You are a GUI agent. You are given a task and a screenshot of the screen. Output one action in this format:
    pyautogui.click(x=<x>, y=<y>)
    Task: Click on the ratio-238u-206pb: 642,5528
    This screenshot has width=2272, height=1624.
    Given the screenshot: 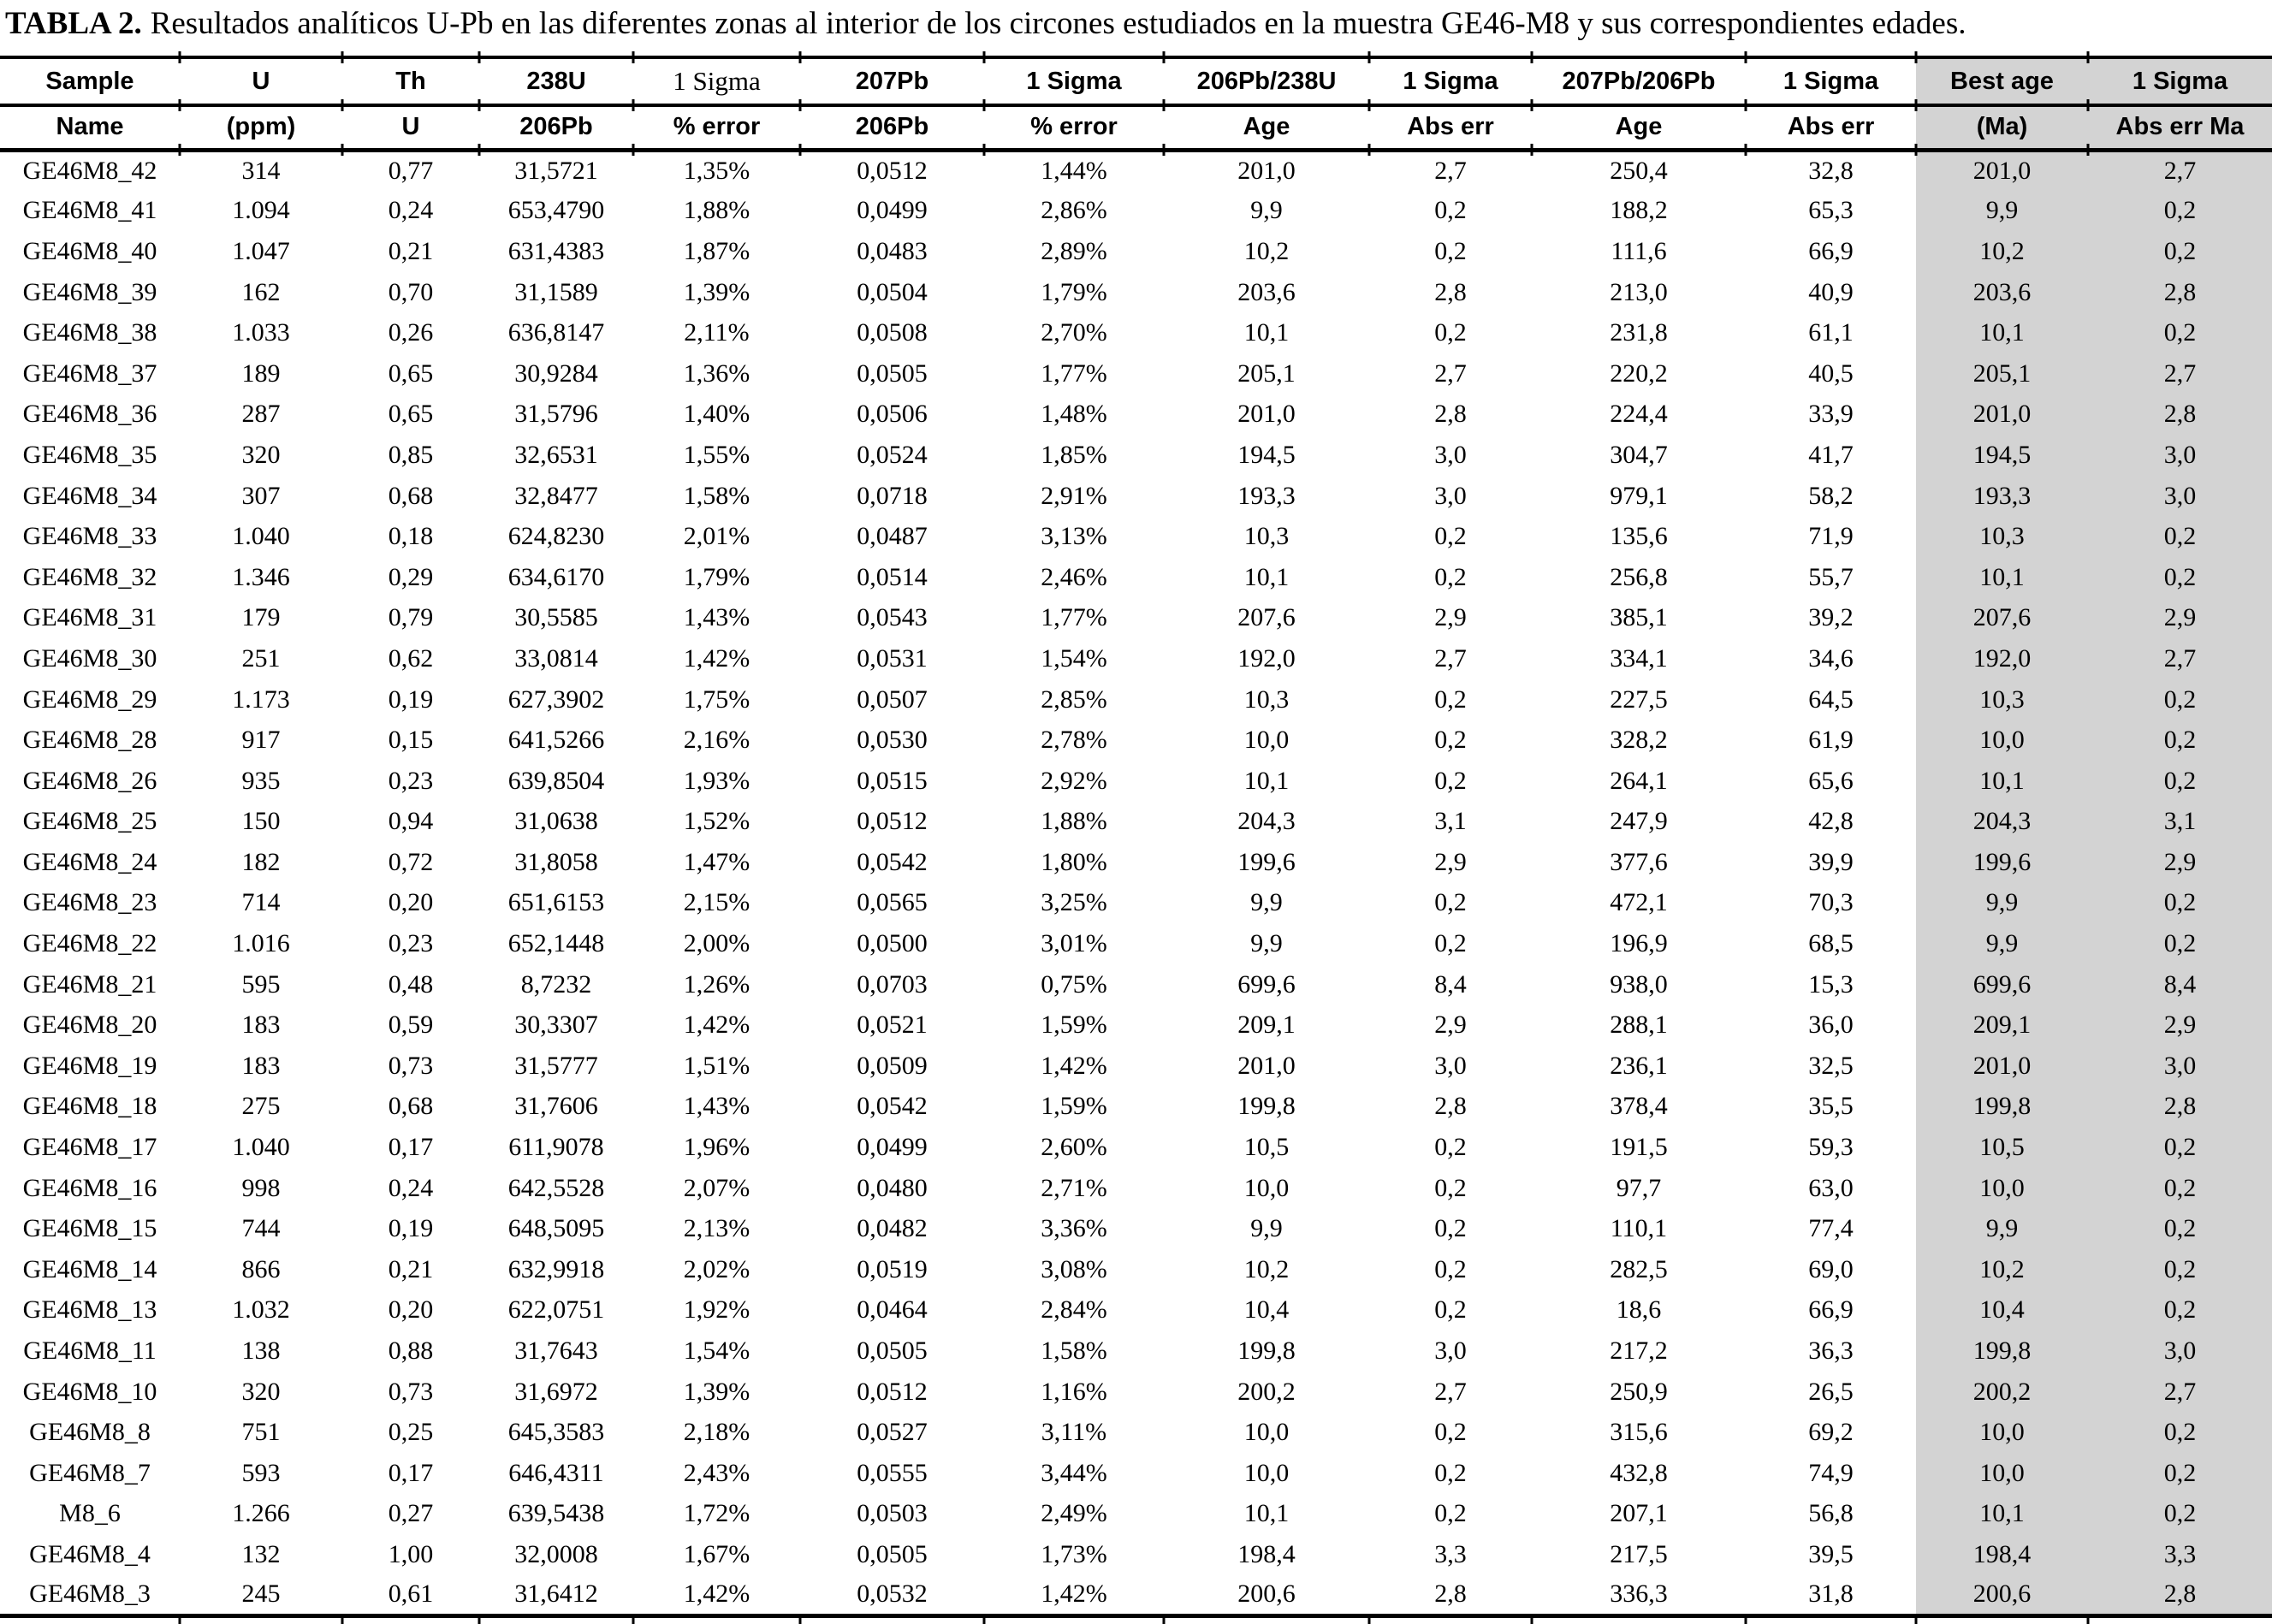 What is the action you would take?
    pyautogui.click(x=556, y=1187)
    